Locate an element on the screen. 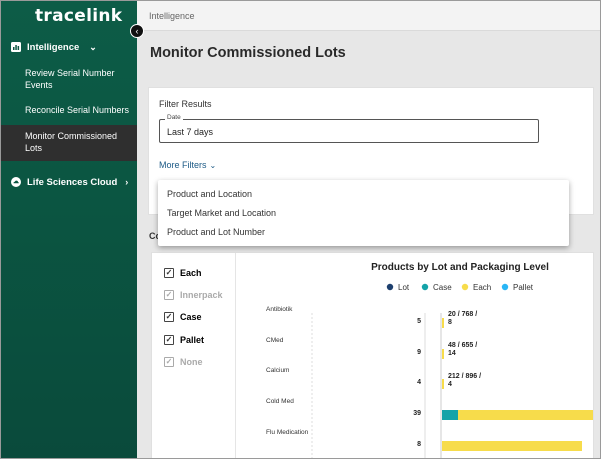 The width and height of the screenshot is (601, 459). category-label: Cold Med is located at coordinates (280, 401).